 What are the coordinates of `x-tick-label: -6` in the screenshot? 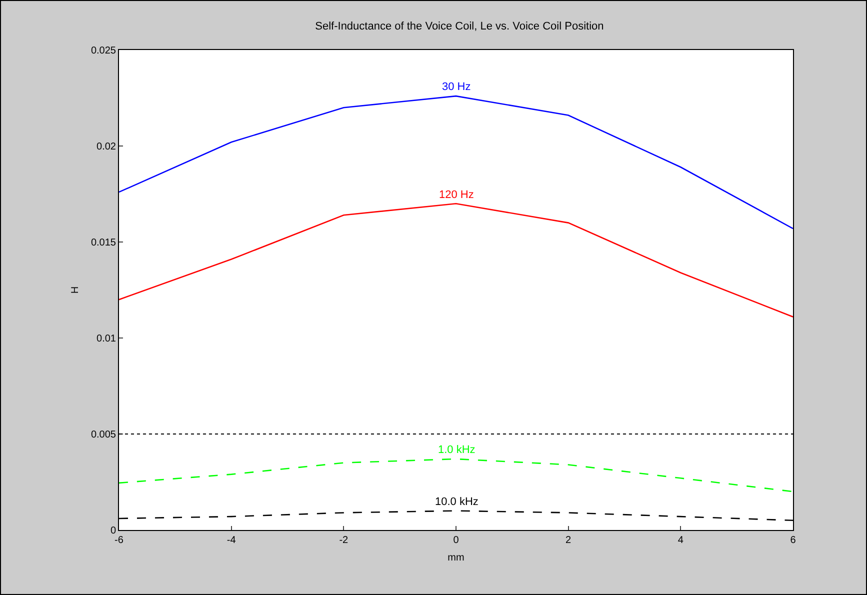 It's located at (119, 540).